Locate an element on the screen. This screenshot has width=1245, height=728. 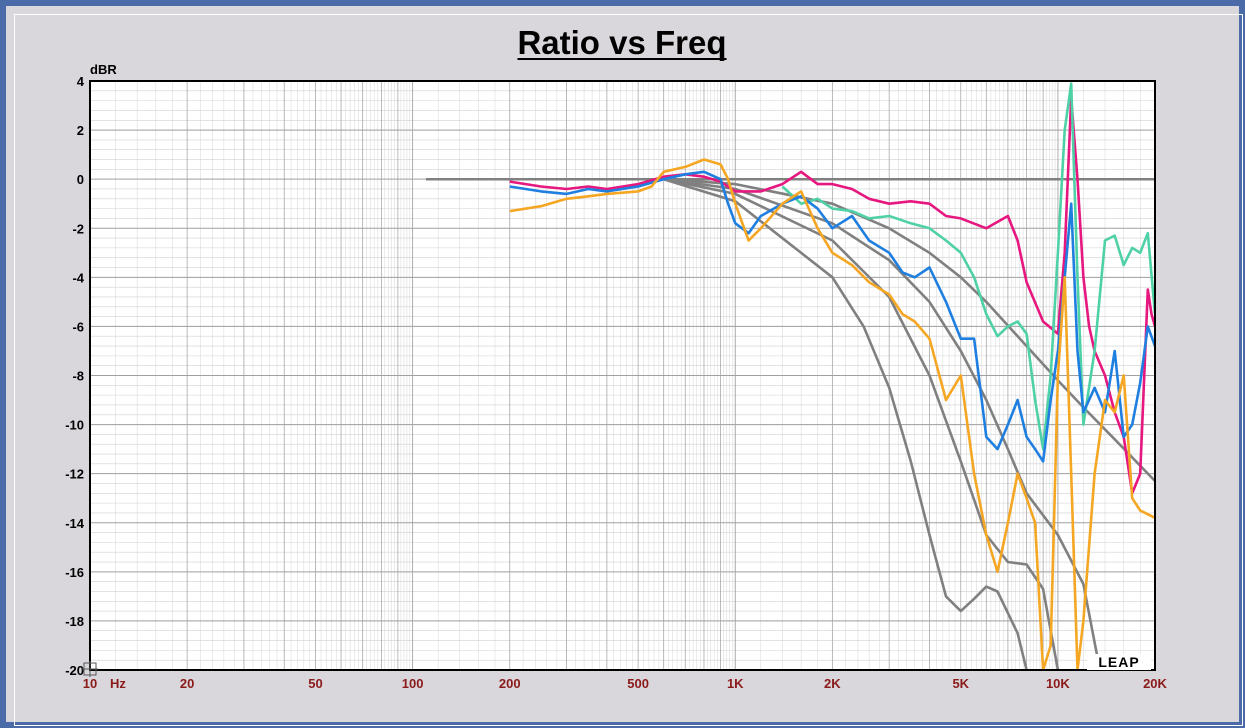
leap-logo: LEAP is located at coordinates (1119, 662).